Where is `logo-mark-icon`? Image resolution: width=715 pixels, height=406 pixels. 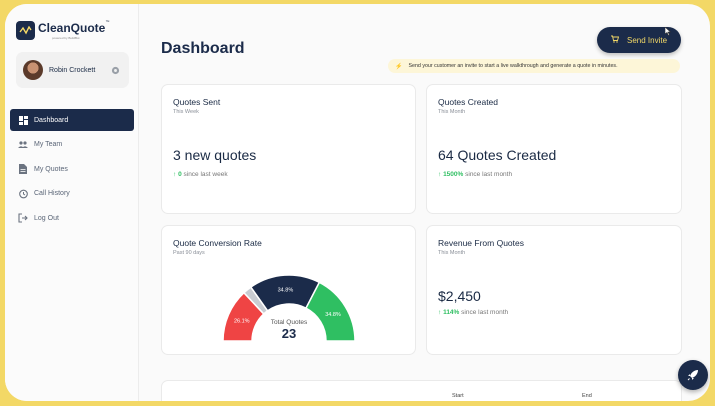 logo-mark-icon is located at coordinates (25, 30).